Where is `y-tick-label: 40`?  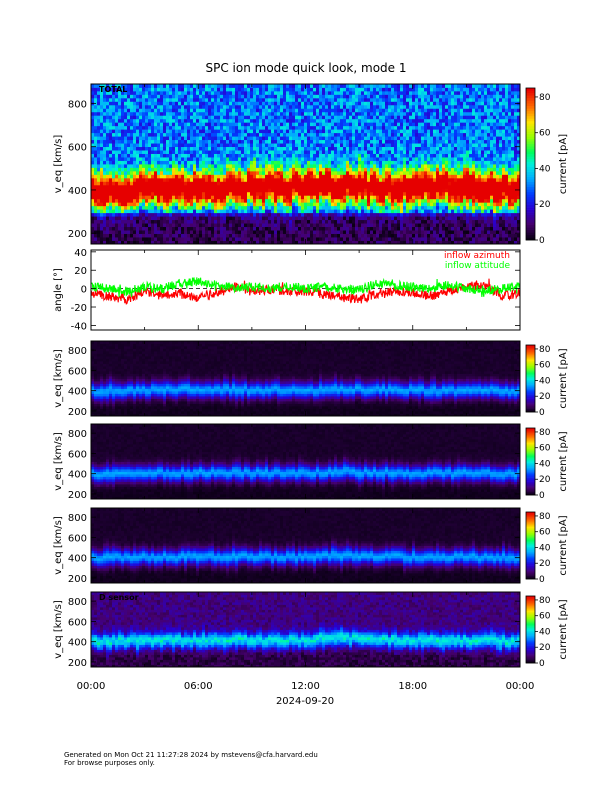 y-tick-label: 40 is located at coordinates (80, 253).